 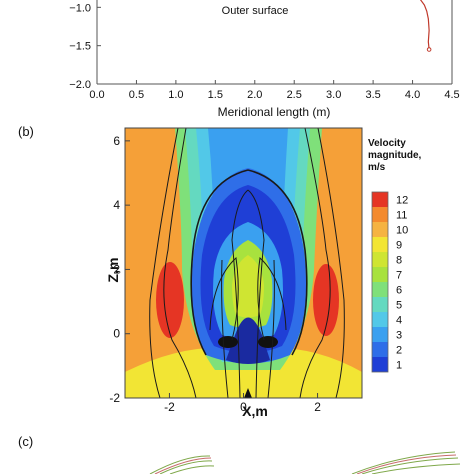 What do you see at coordinates (372, 95) in the screenshot?
I see `panel-a-x-tick-label: 3.5` at bounding box center [372, 95].